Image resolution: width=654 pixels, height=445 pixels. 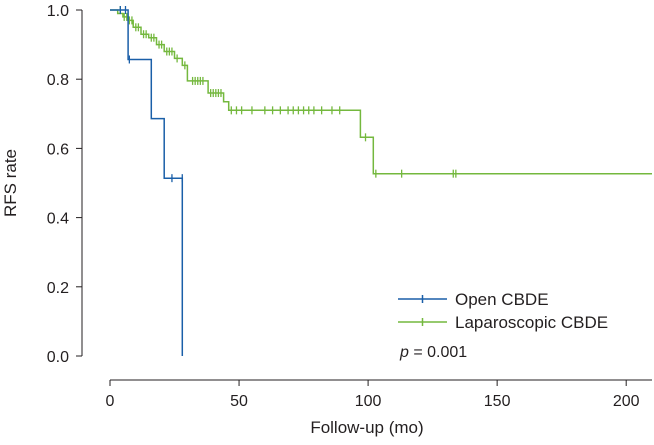 I want to click on y-ticks: 0.0 0.2 0.4 0.6 0.8 1.0, so click(x=64, y=184).